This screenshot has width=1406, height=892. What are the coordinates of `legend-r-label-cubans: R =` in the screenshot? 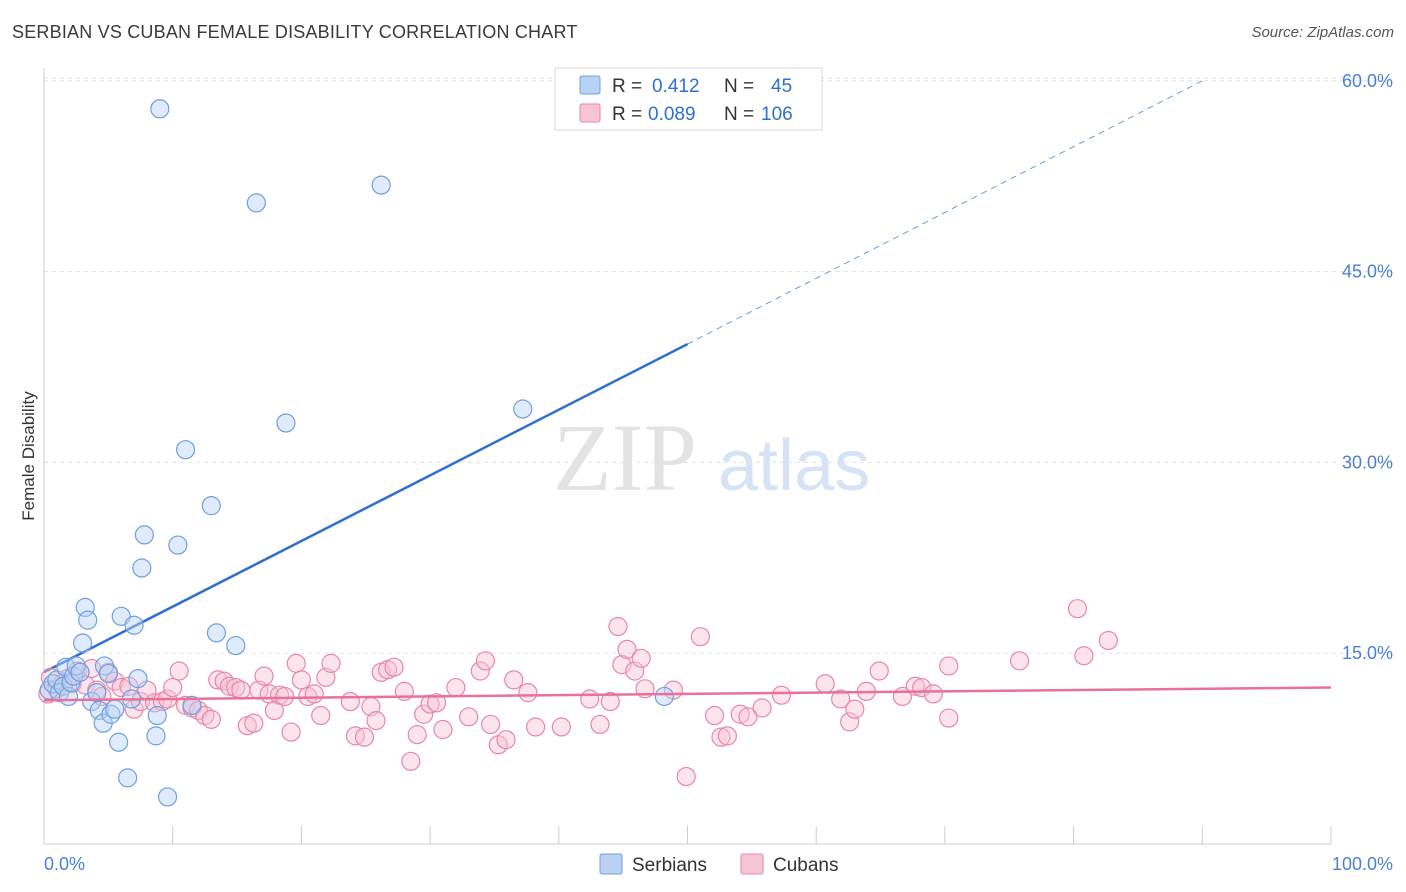 It's located at (627, 114).